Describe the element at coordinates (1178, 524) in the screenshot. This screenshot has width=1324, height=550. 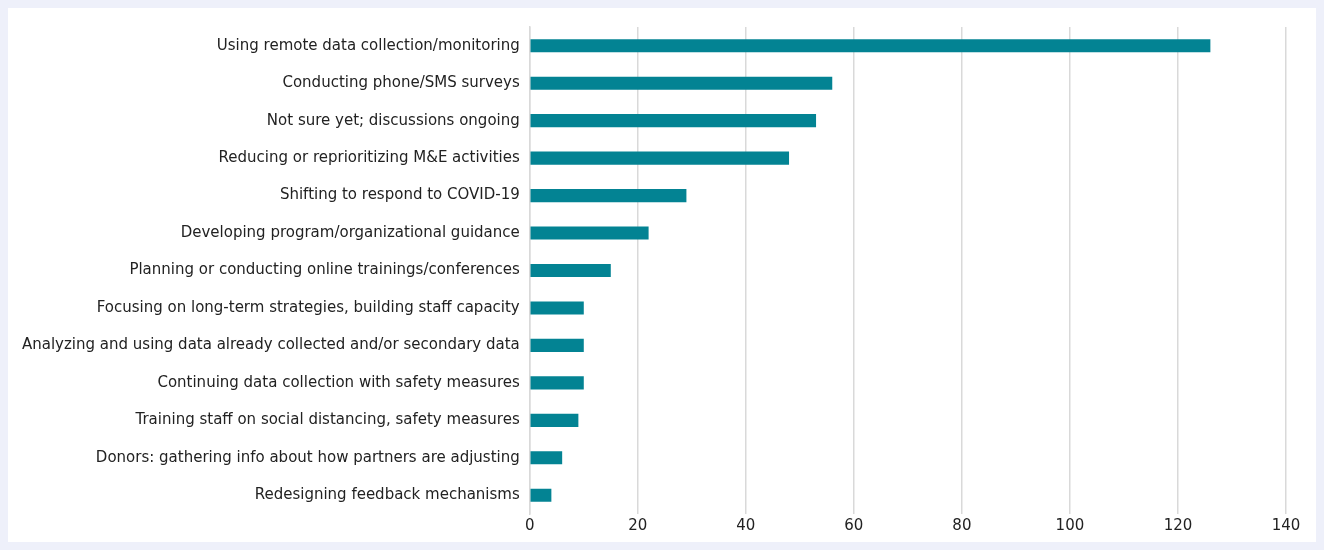
I see `x-tick-label: 120` at that location.